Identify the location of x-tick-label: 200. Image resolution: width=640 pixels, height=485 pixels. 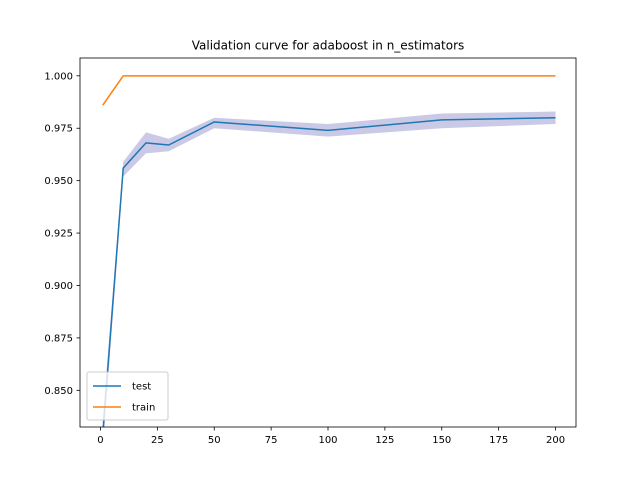
(555, 440).